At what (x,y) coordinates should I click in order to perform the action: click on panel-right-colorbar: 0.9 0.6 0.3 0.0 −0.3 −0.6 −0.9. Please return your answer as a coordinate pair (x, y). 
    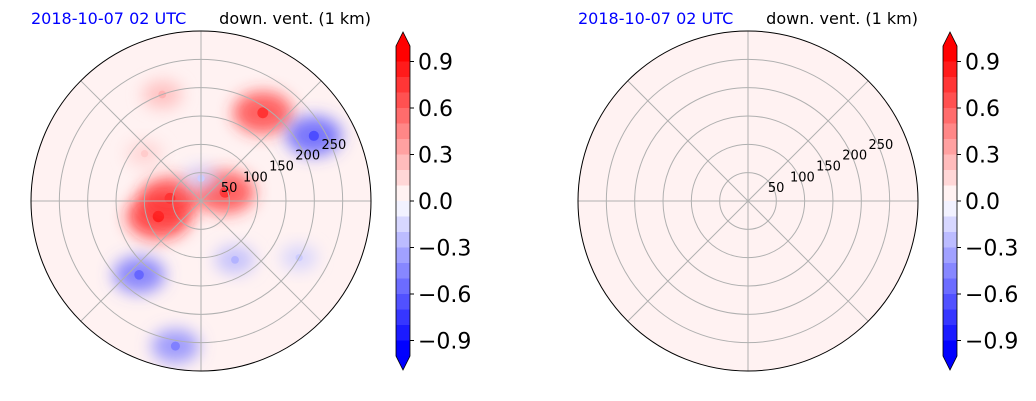
    Looking at the image, I should click on (980, 201).